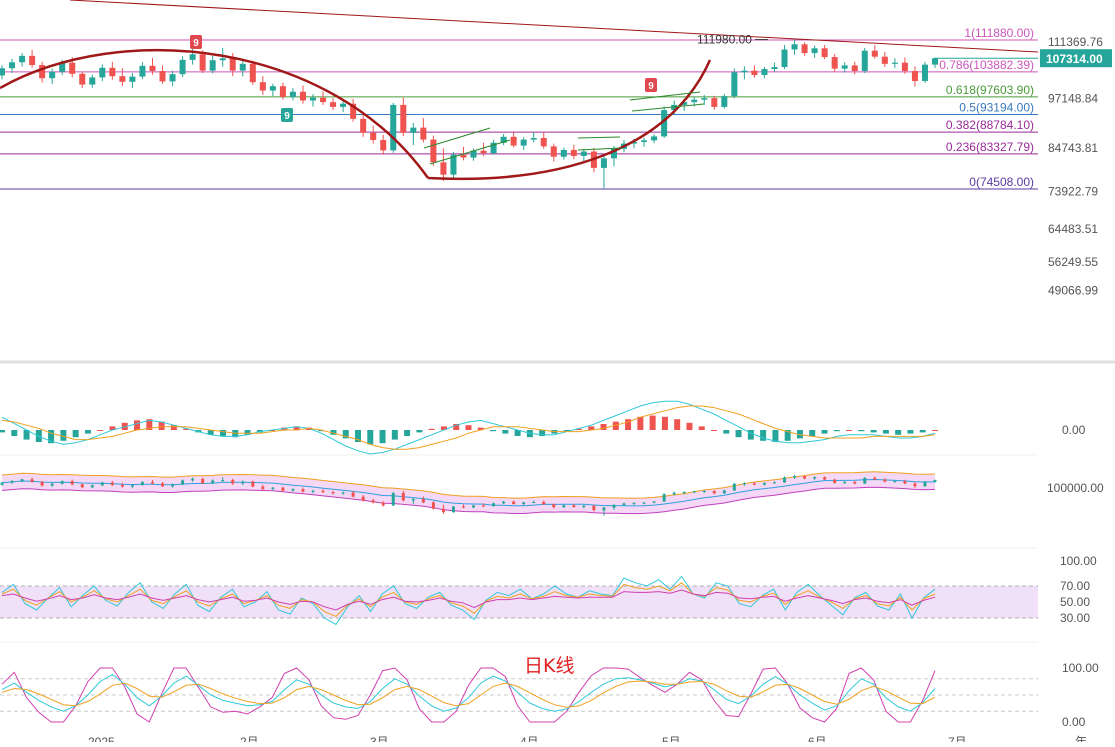  Describe the element at coordinates (651, 86) in the screenshot. I see `td-marker-label: 9` at that location.